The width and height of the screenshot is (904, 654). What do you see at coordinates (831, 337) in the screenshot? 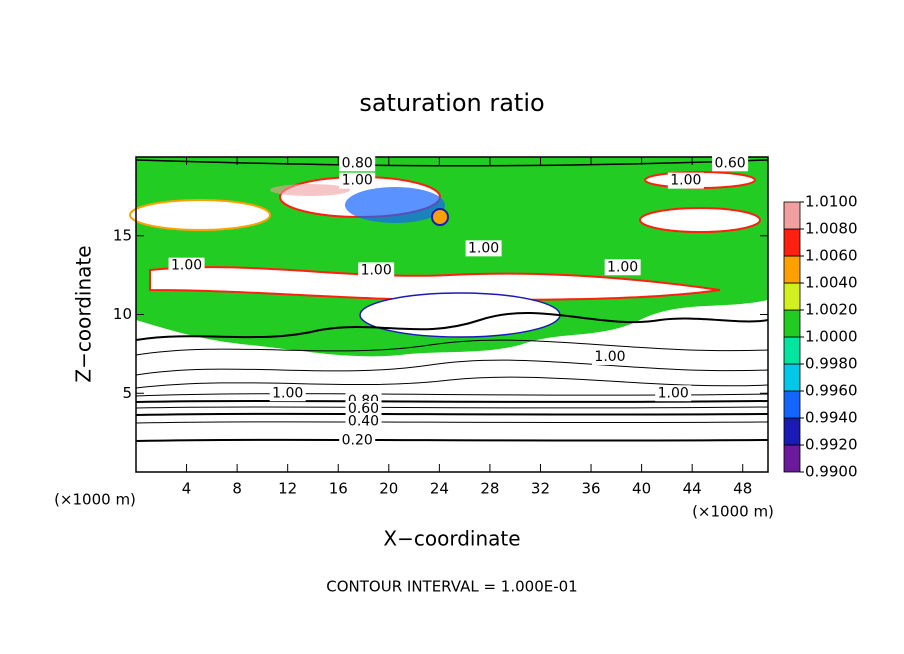
I see `colorbar-tick-label: 1.0000` at bounding box center [831, 337].